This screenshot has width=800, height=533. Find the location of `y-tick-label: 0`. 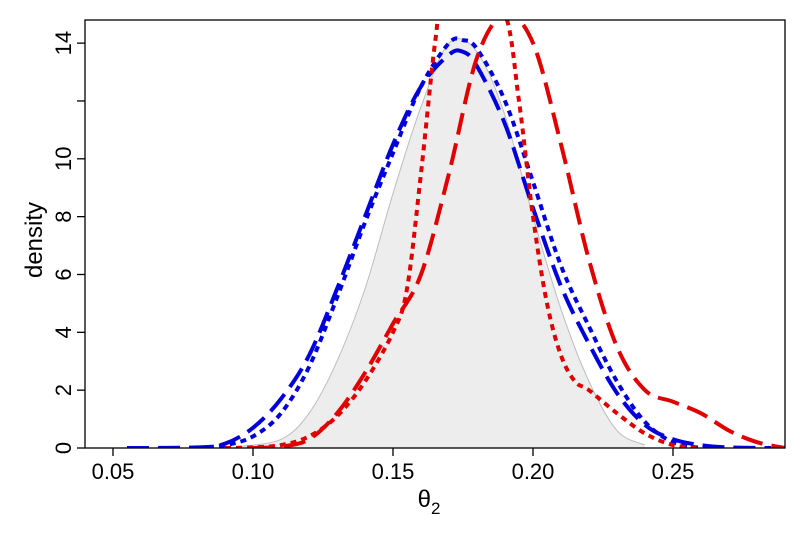

y-tick-label: 0 is located at coordinates (63, 448).